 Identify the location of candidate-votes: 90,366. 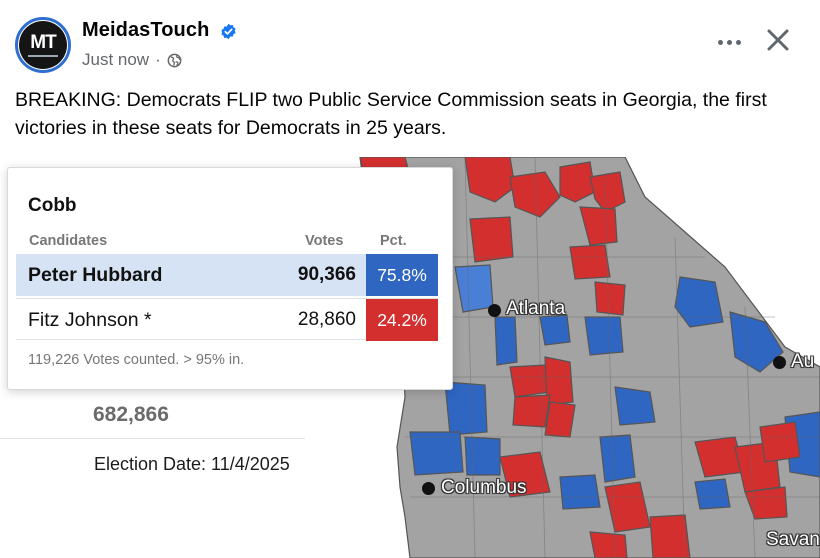
(326, 274).